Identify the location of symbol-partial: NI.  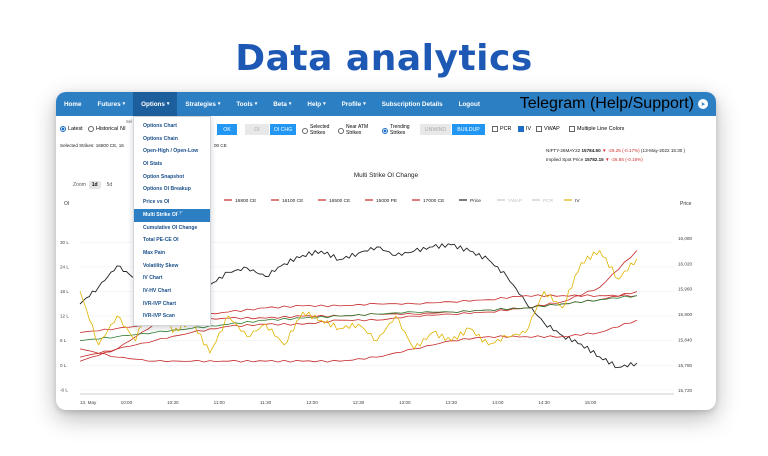
(123, 129).